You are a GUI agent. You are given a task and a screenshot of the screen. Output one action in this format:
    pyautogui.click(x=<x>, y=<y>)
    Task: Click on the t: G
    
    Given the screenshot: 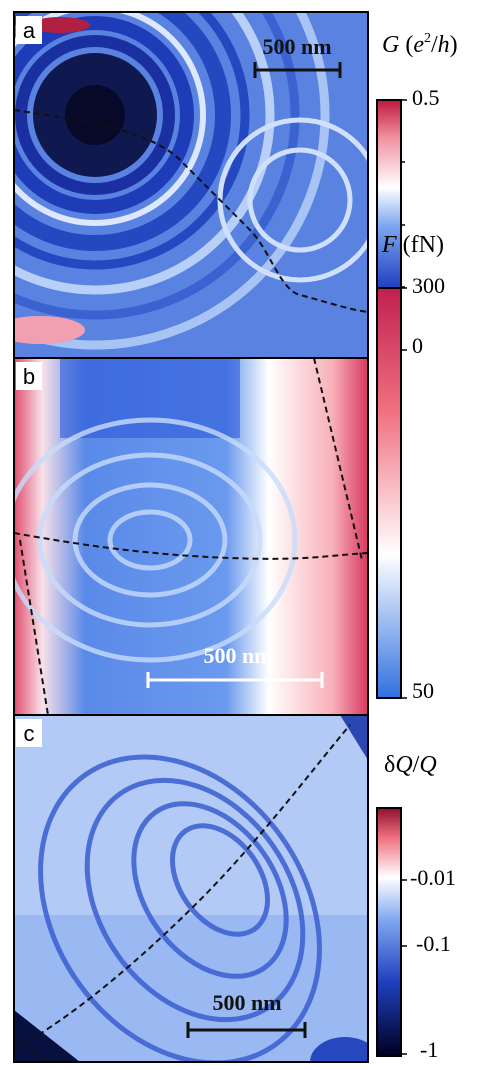 What is the action you would take?
    pyautogui.click(x=390, y=45)
    